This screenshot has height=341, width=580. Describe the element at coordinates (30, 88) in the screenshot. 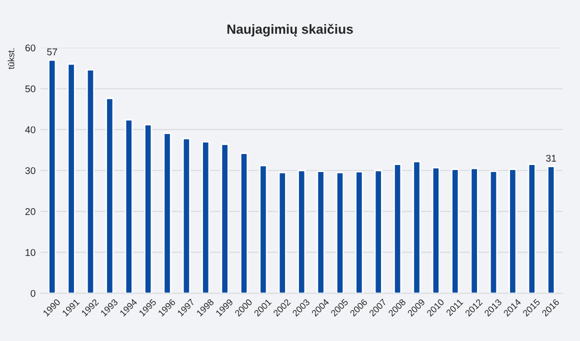

I see `y-tick-label: 50` at that location.